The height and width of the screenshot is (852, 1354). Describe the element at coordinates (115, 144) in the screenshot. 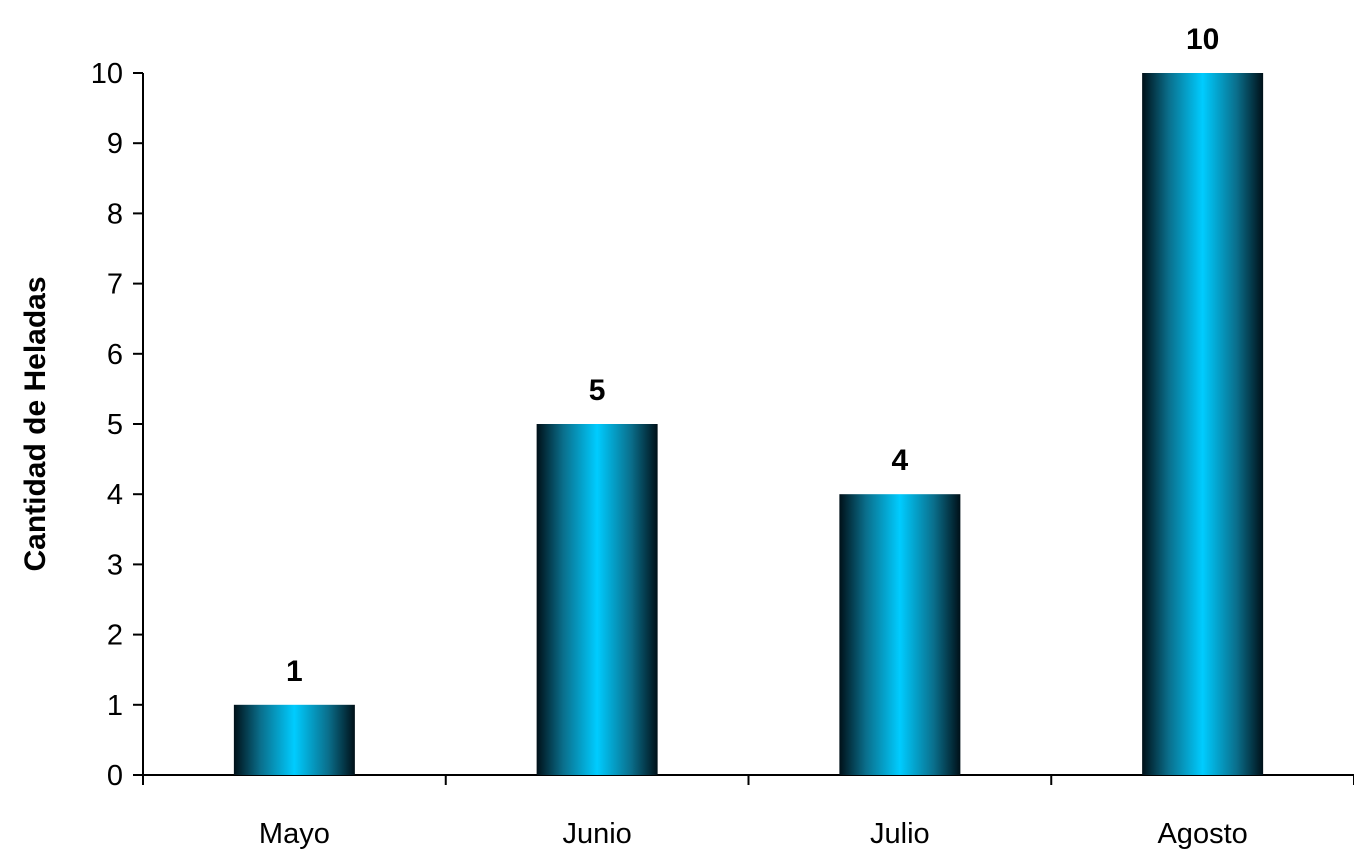

I see `y-tick-label: 9` at that location.